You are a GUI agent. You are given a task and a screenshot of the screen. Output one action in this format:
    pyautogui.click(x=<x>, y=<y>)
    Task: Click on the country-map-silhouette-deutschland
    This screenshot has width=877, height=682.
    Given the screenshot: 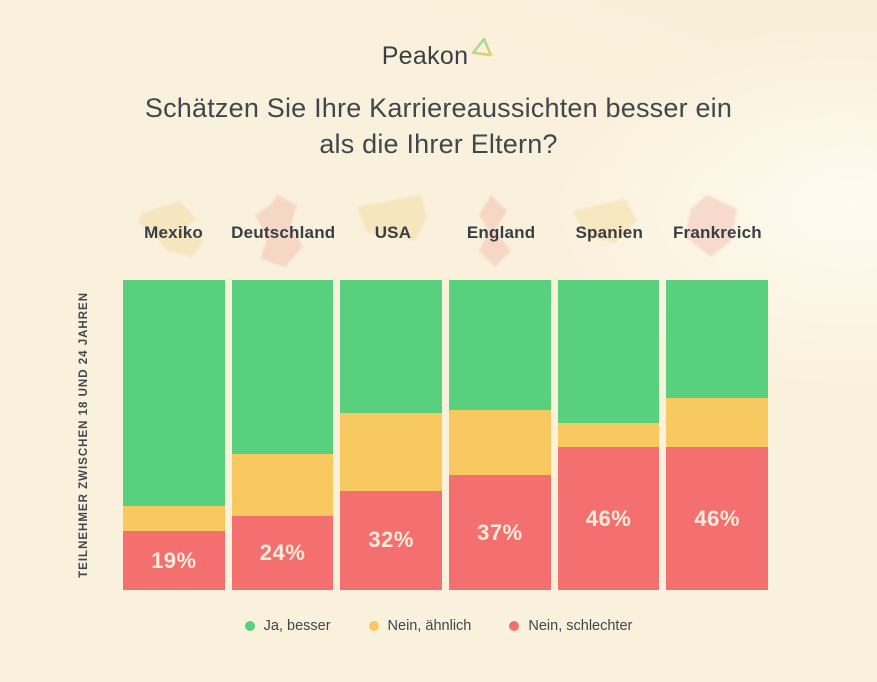 What is the action you would take?
    pyautogui.click(x=279, y=230)
    